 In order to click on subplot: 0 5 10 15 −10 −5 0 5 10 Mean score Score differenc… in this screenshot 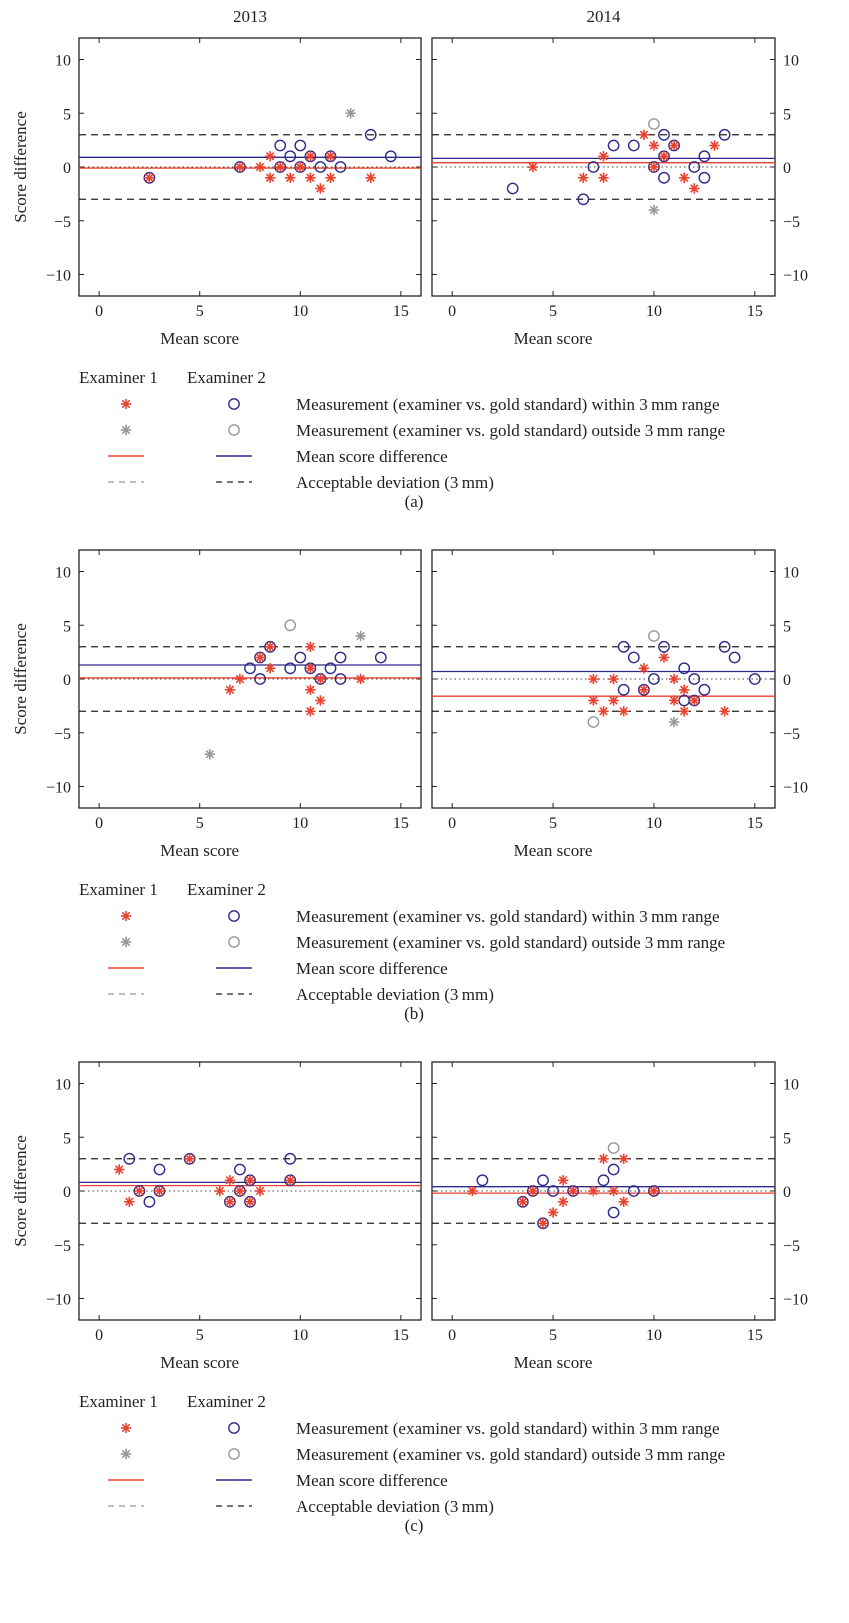, I will do `click(216, 192)`.